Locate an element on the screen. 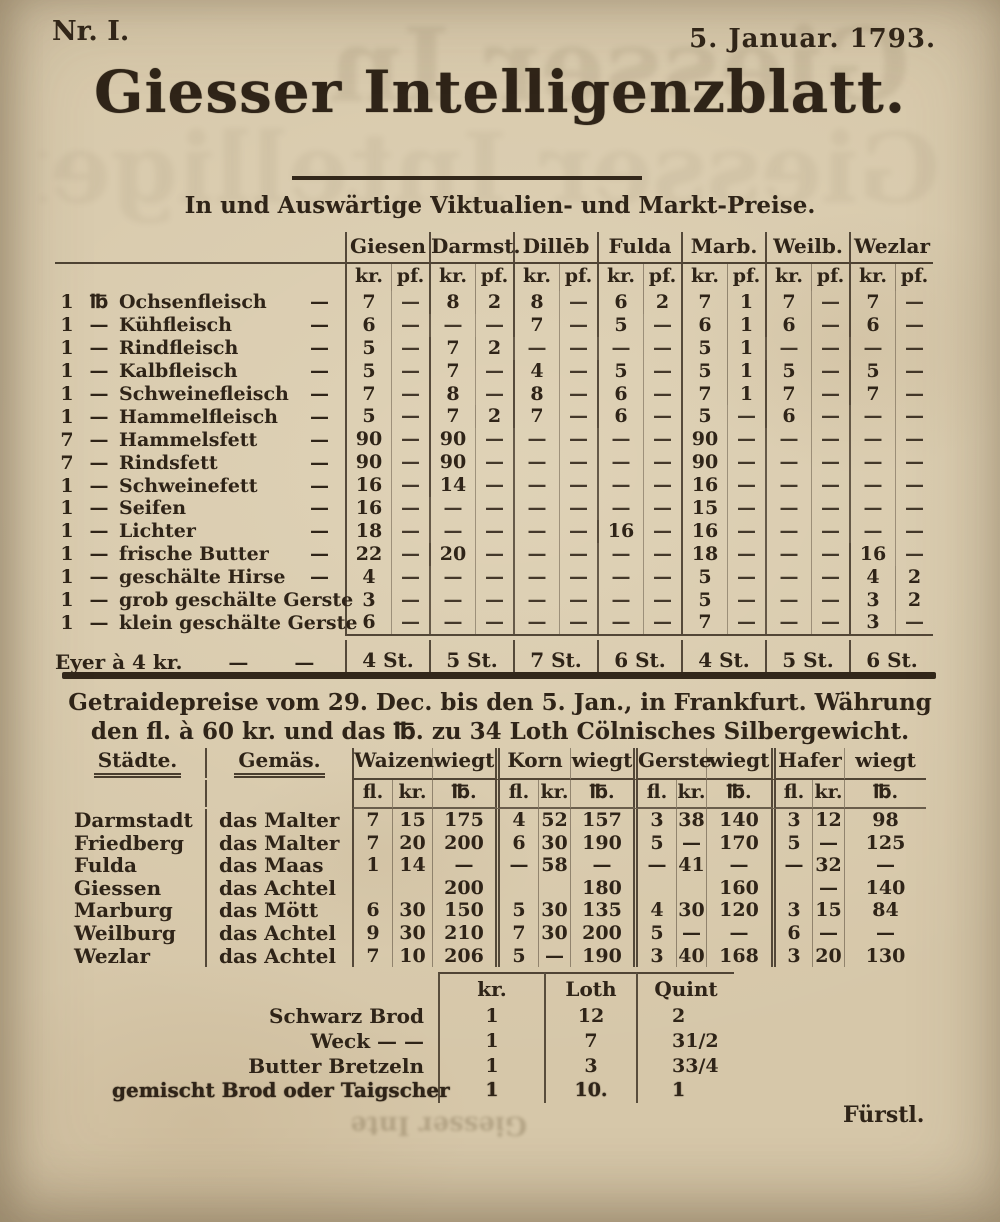  market-row-label: 1 — frische Butter — is located at coordinates (200, 554).